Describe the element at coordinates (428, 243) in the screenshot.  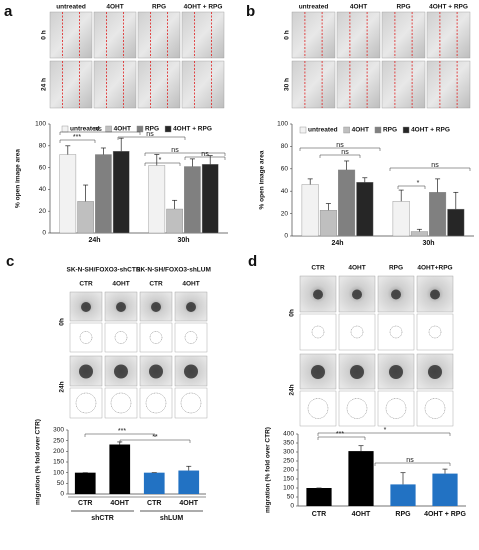
I see `x-tick-label: 30h` at that location.